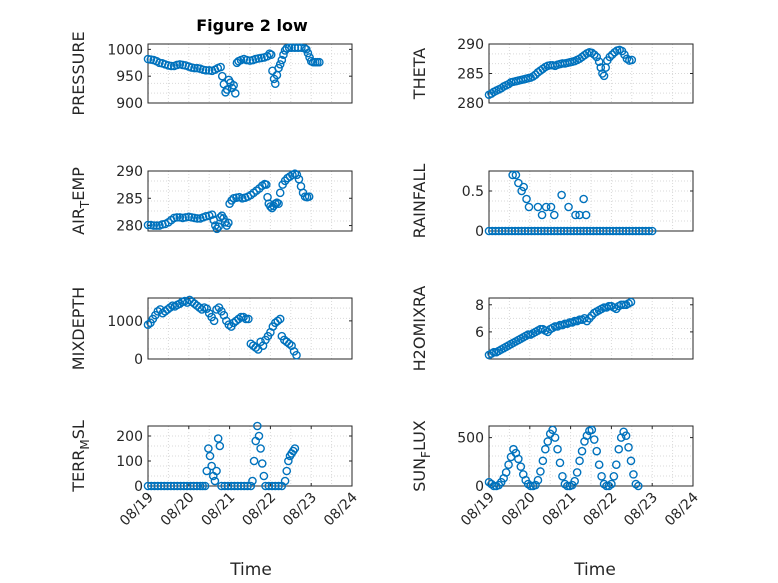 The image size is (778, 583). What do you see at coordinates (85, 204) in the screenshot?
I see `y-axis-label-subscript: T` at bounding box center [85, 204].